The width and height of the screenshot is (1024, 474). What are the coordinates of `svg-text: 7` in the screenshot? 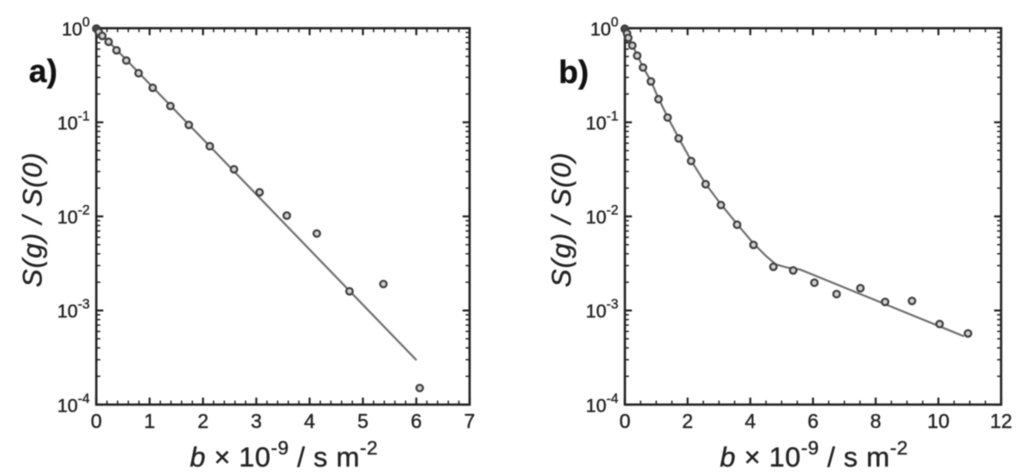 It's located at (469, 422).